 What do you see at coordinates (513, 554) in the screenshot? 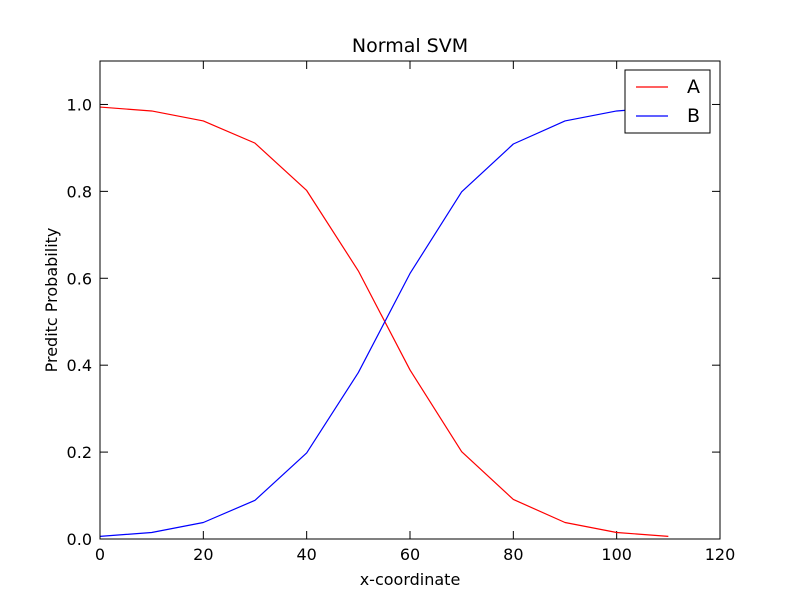
I see `x-tick-label: 80` at bounding box center [513, 554].